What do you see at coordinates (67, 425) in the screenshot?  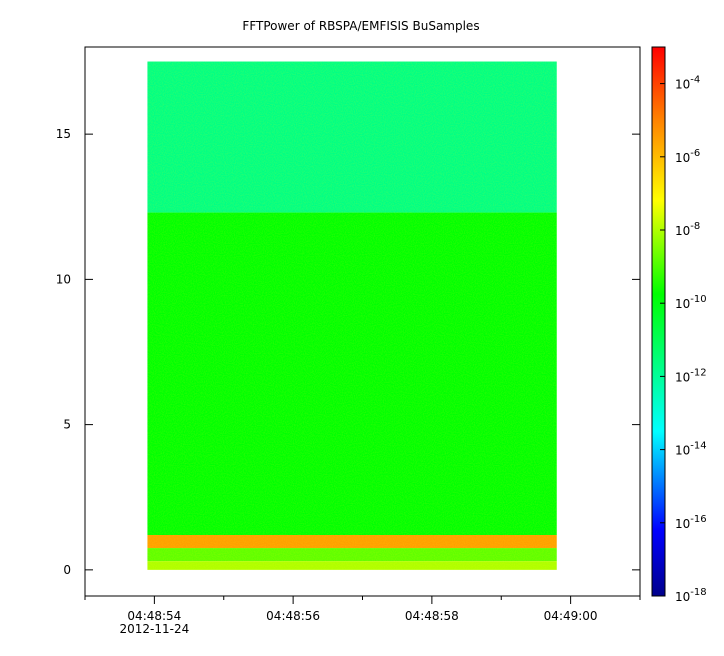 I see `y-tick-label-5: 5` at bounding box center [67, 425].